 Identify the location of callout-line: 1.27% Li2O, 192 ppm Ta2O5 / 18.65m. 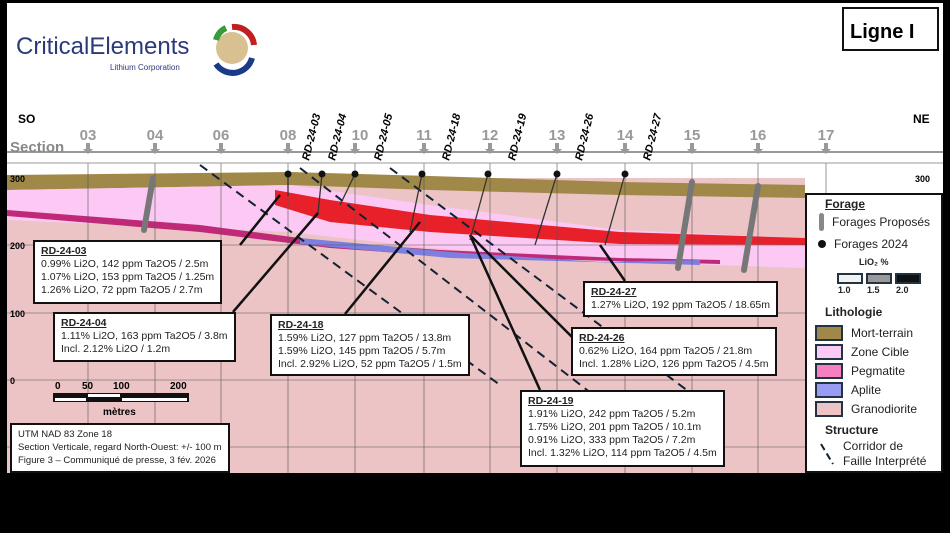
(681, 305).